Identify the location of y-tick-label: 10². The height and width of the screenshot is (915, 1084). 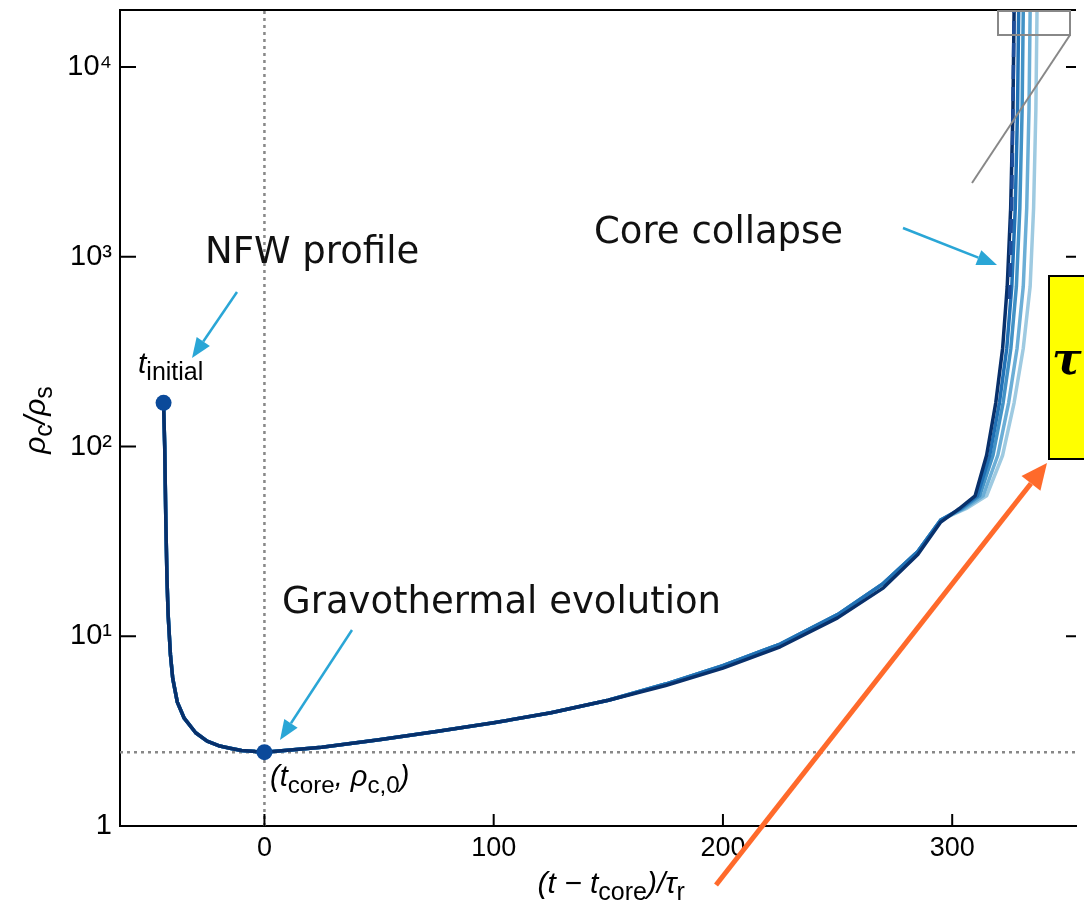
(91, 444).